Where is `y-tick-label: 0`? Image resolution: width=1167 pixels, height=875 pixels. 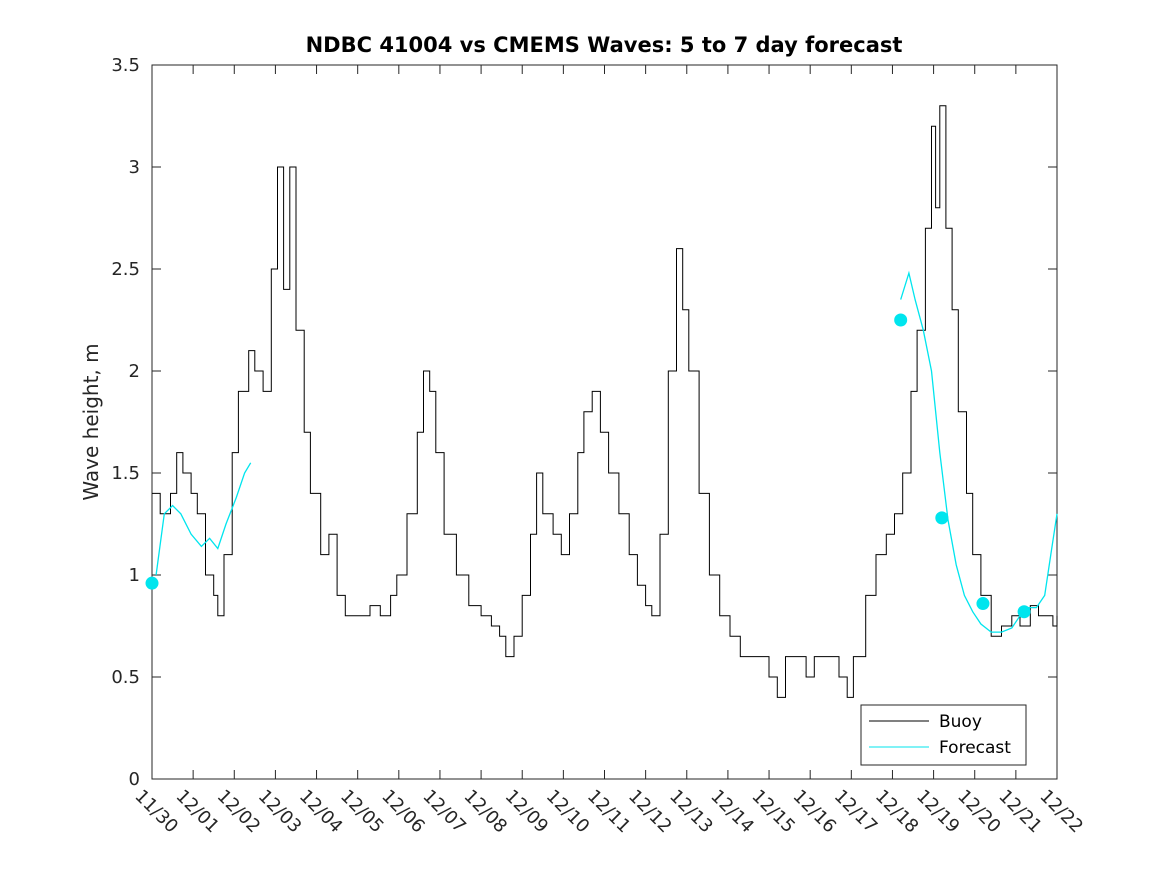
y-tick-label: 0 is located at coordinates (134, 779).